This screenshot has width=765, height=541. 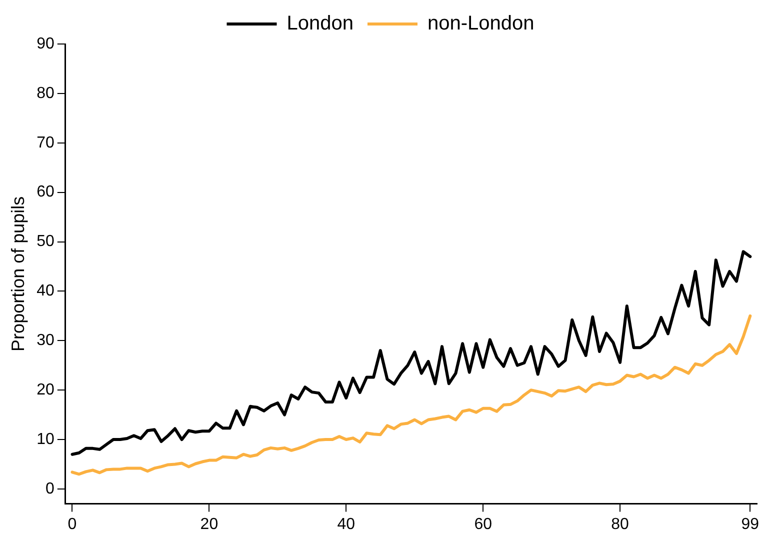 I want to click on y-tick-label: 20, so click(x=45, y=389).